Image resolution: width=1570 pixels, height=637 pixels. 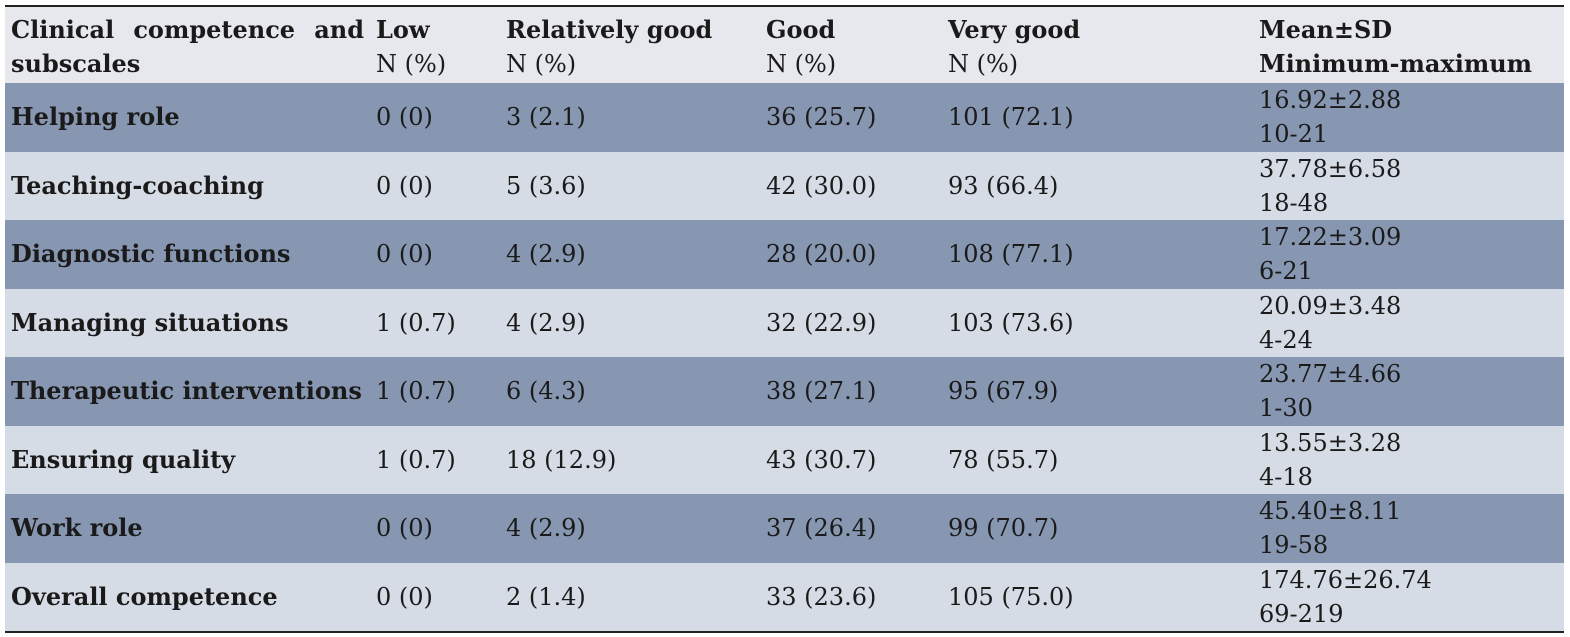 What do you see at coordinates (95, 117) in the screenshot?
I see `row-label: Helping role` at bounding box center [95, 117].